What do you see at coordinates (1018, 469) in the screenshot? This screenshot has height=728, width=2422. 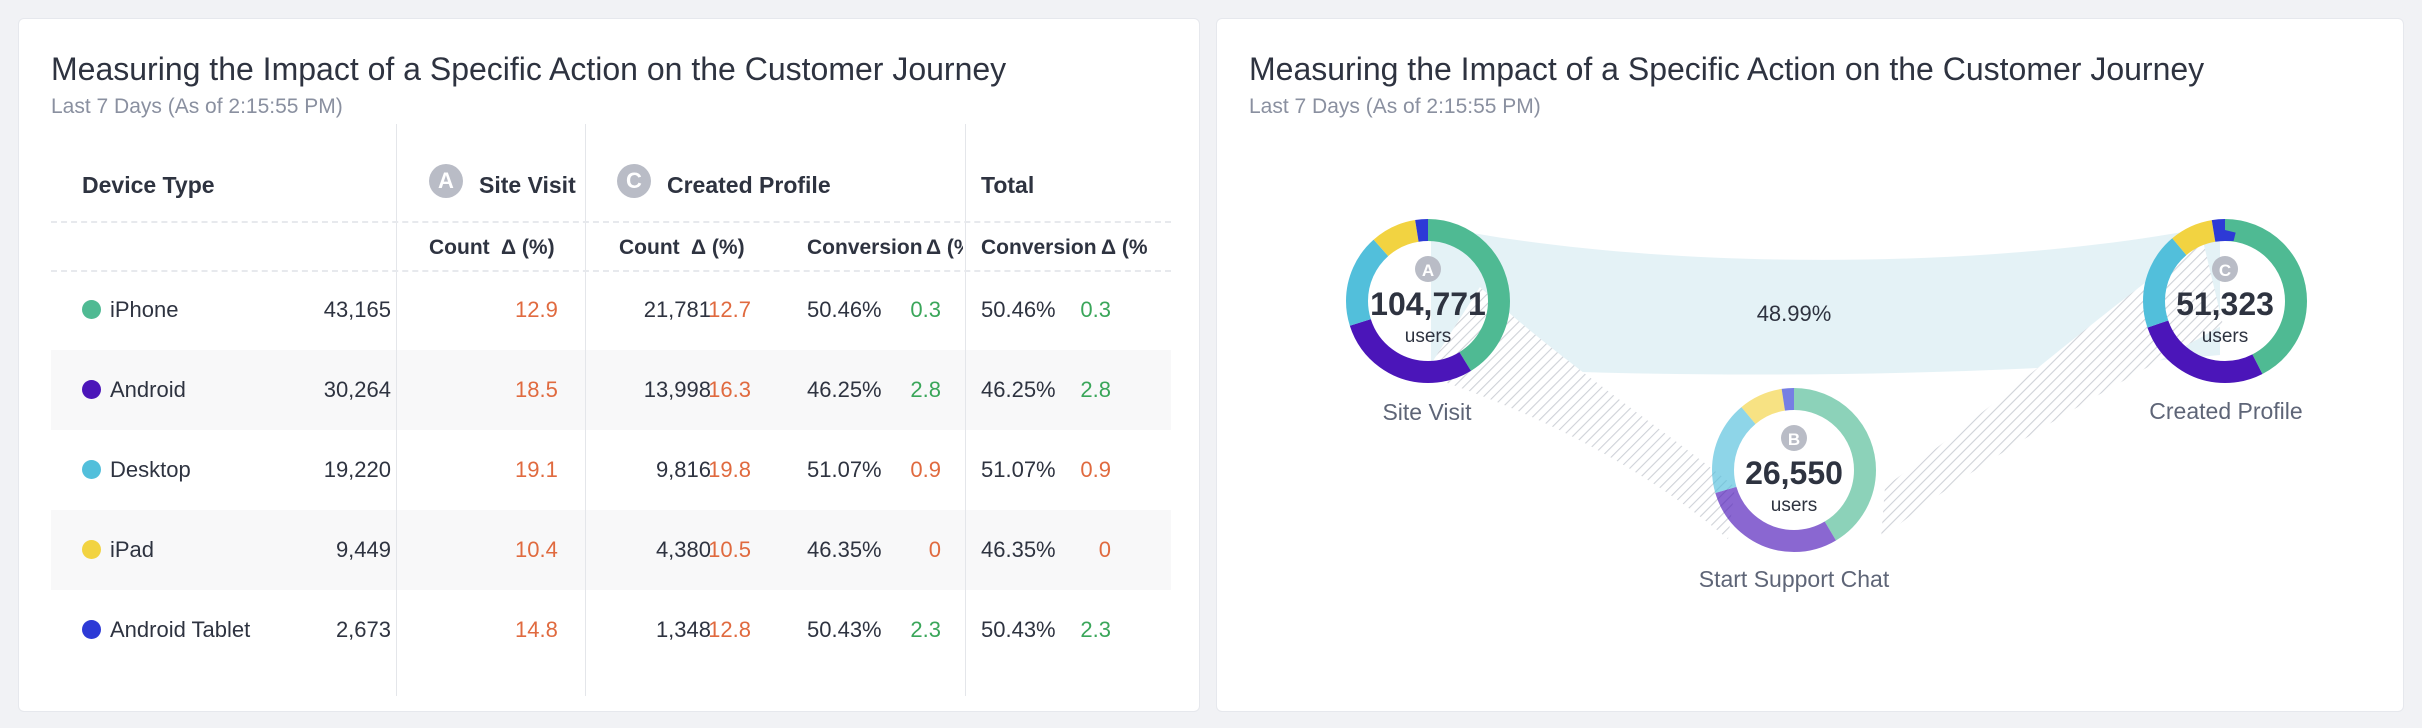 I see `t-conversion: 51.07%` at bounding box center [1018, 469].